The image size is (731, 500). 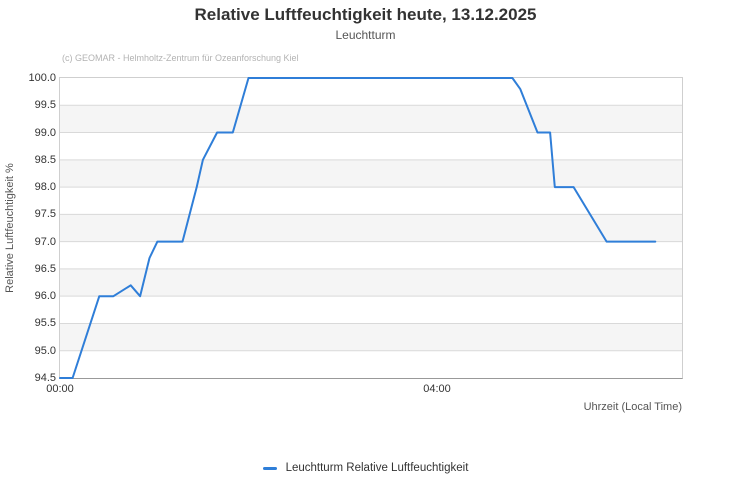 I want to click on y-axis-label: 95.0, so click(x=45, y=350).